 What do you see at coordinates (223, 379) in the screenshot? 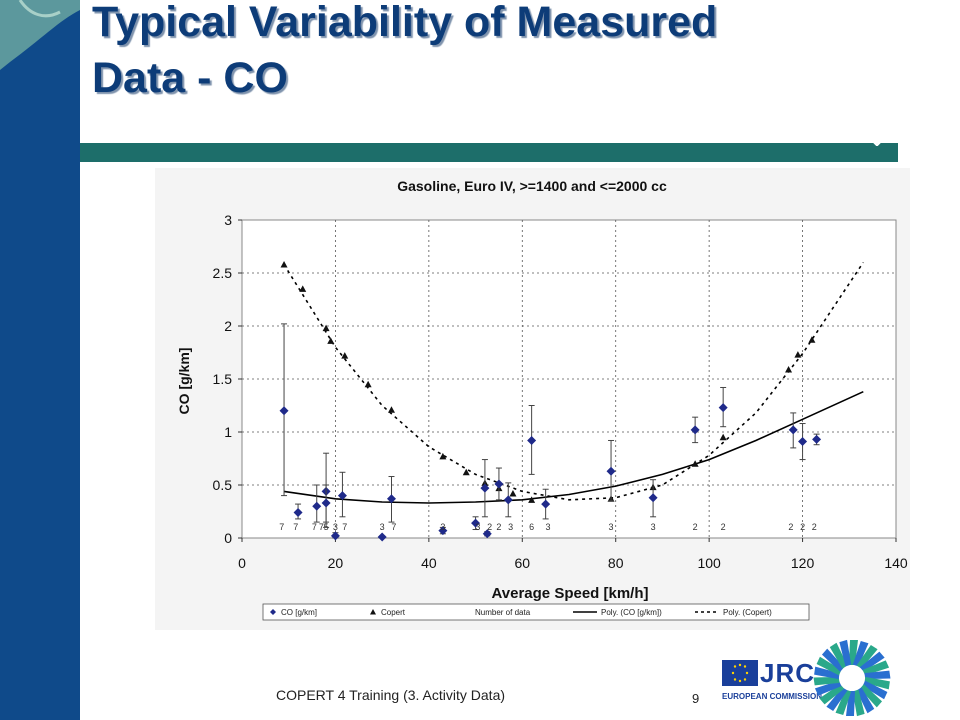
I see `y-tick-label: 1.5` at bounding box center [223, 379].